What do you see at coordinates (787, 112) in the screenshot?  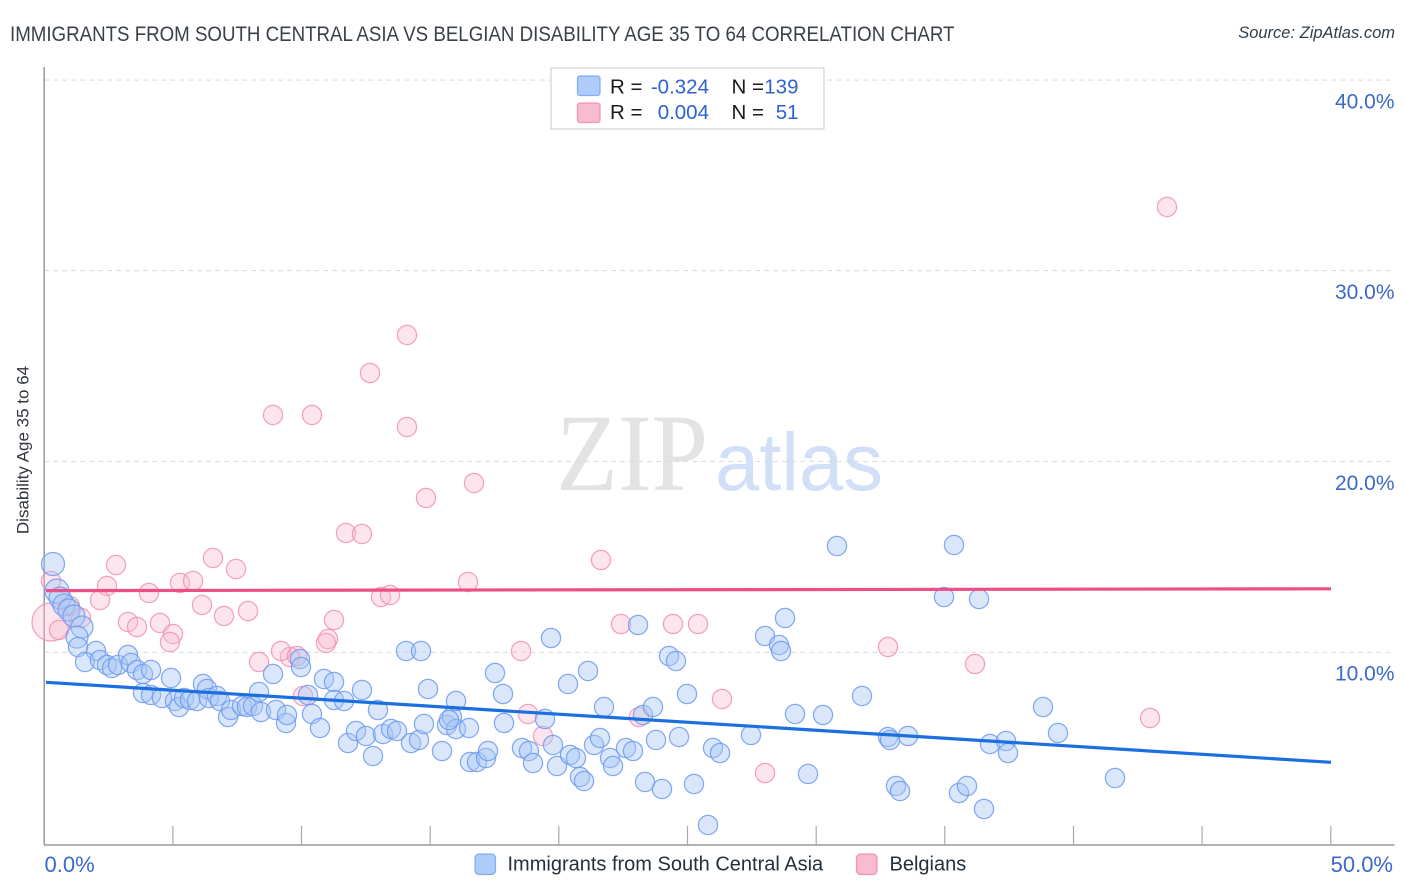 I see `svg-text: 51` at bounding box center [787, 112].